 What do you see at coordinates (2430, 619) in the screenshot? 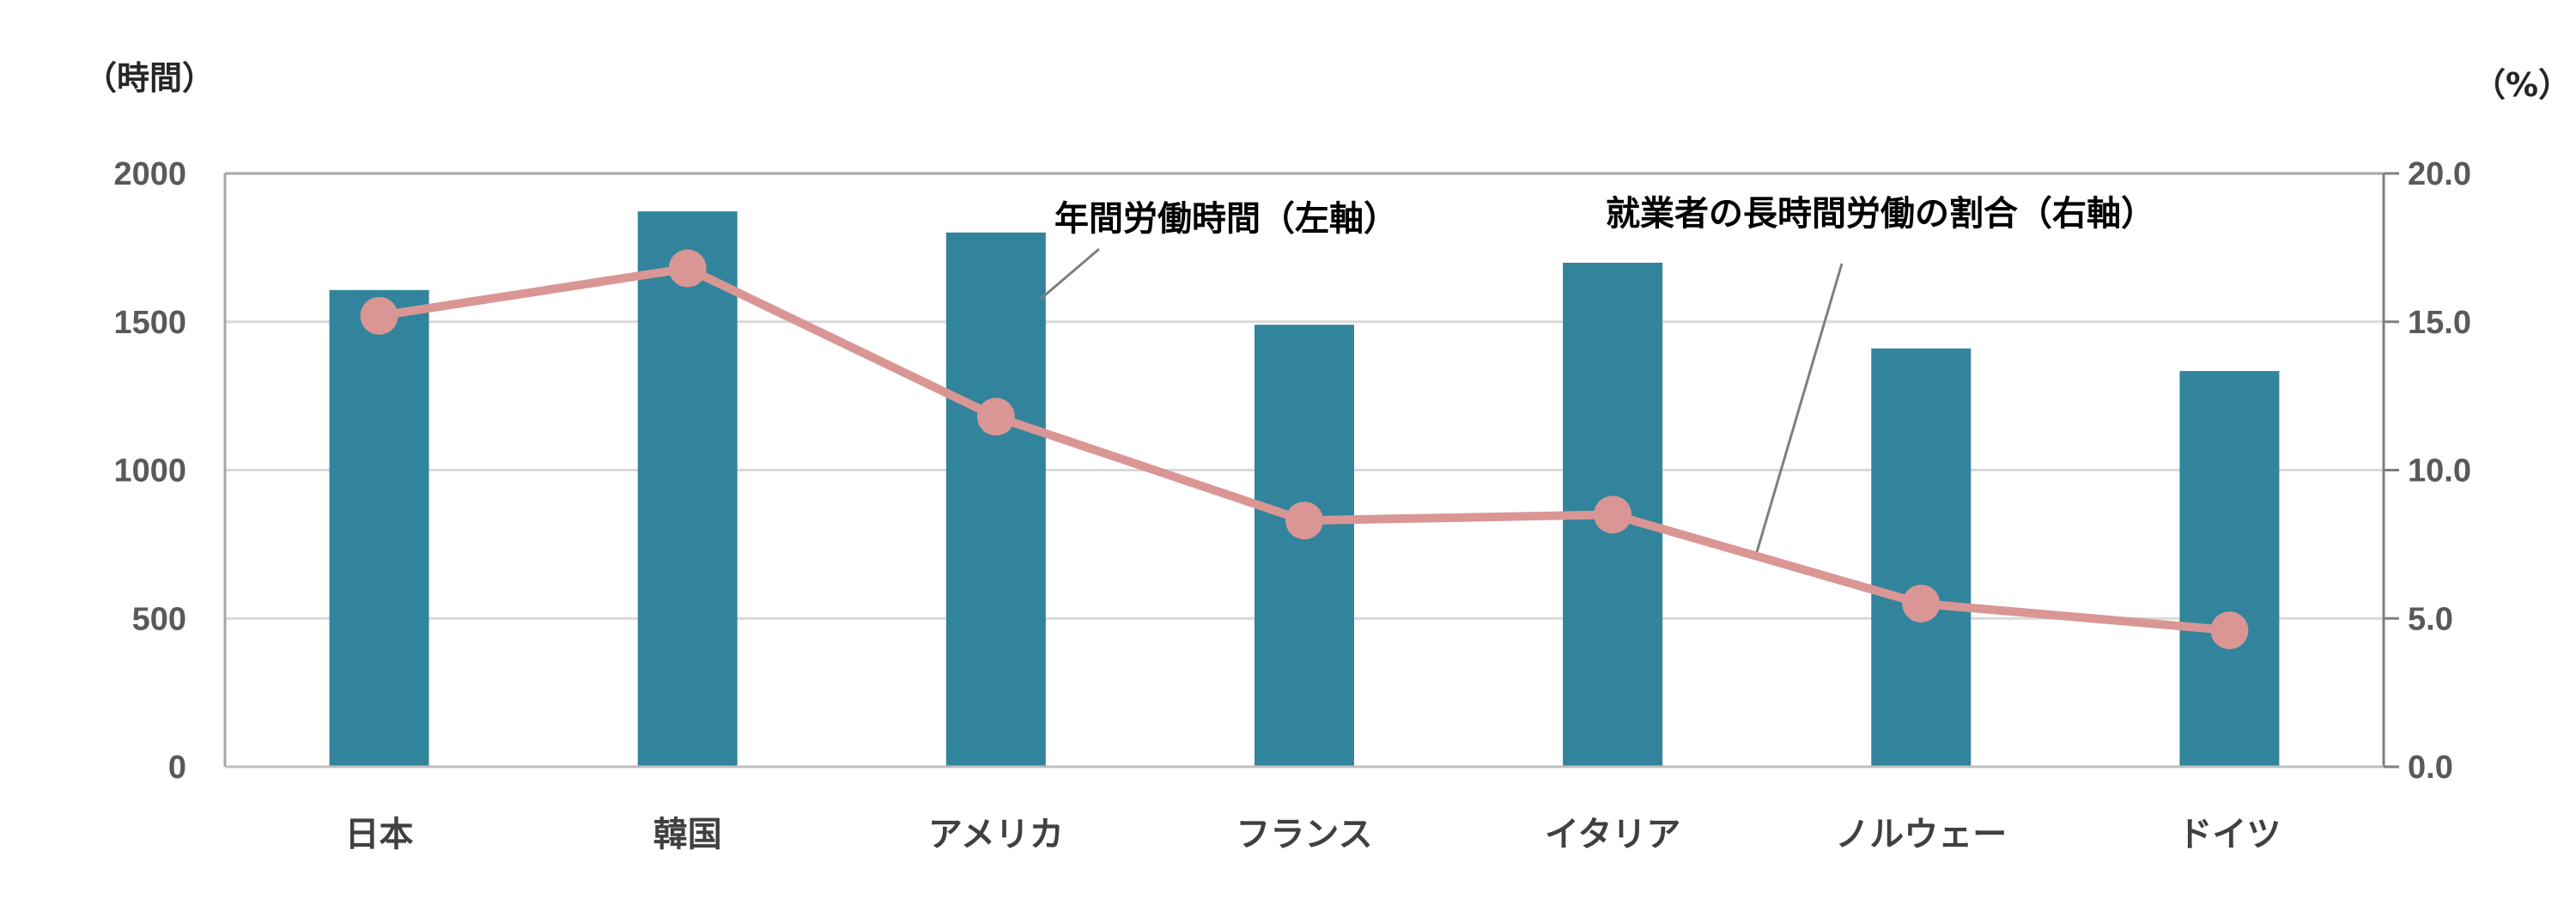
I see `right-tick-label: 5.0` at bounding box center [2430, 619].